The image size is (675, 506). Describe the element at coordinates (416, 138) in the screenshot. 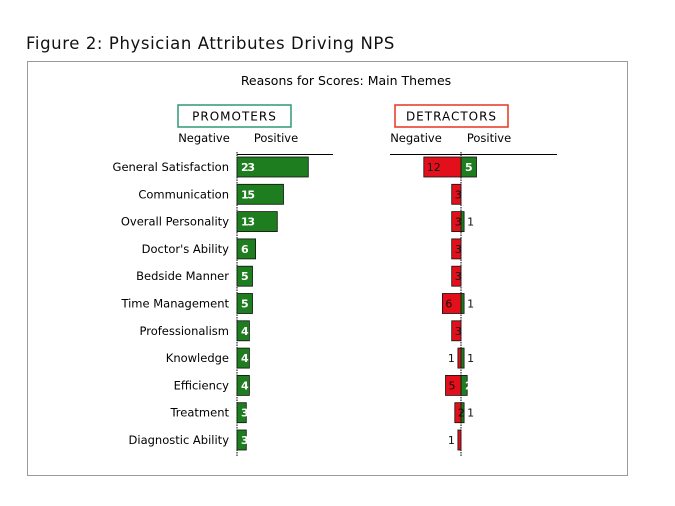

I see `detractors-negative-label: Negative` at that location.